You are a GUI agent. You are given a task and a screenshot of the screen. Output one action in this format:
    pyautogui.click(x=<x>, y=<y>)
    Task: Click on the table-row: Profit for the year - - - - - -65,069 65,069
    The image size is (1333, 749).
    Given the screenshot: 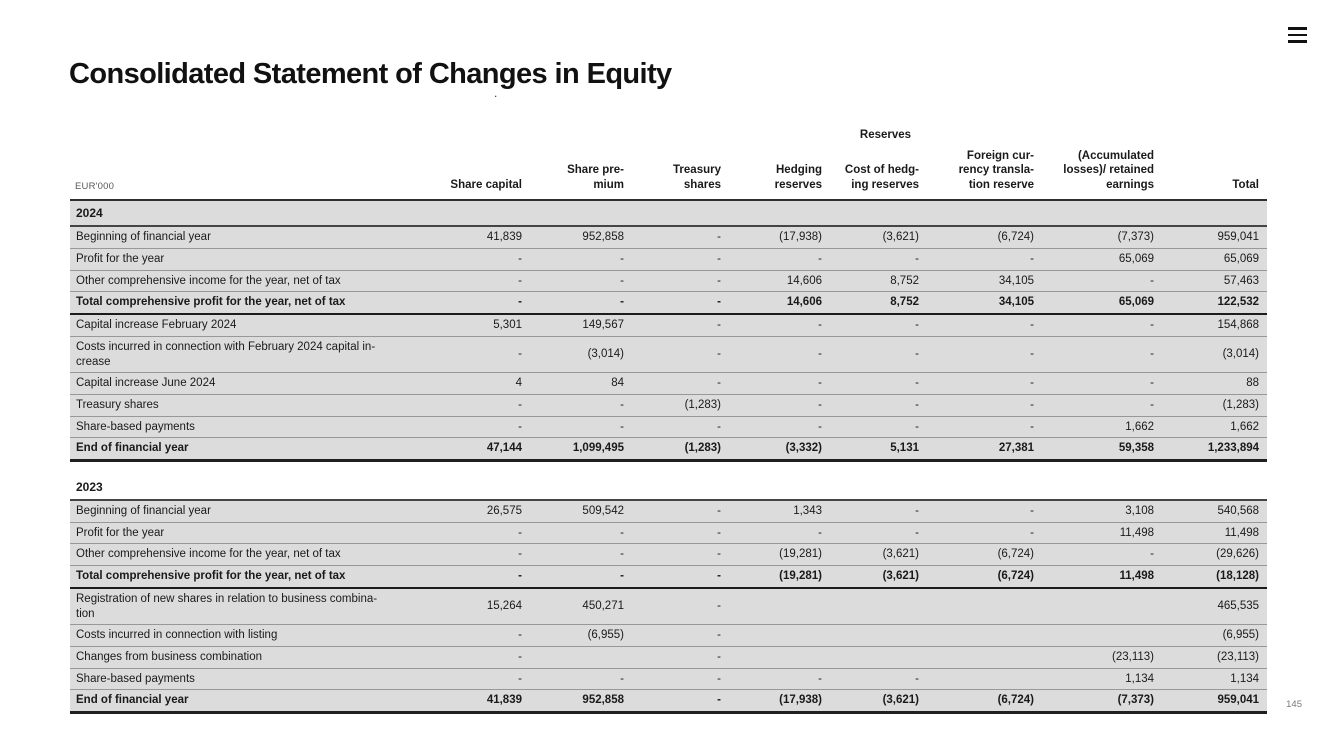 What is the action you would take?
    pyautogui.click(x=669, y=259)
    